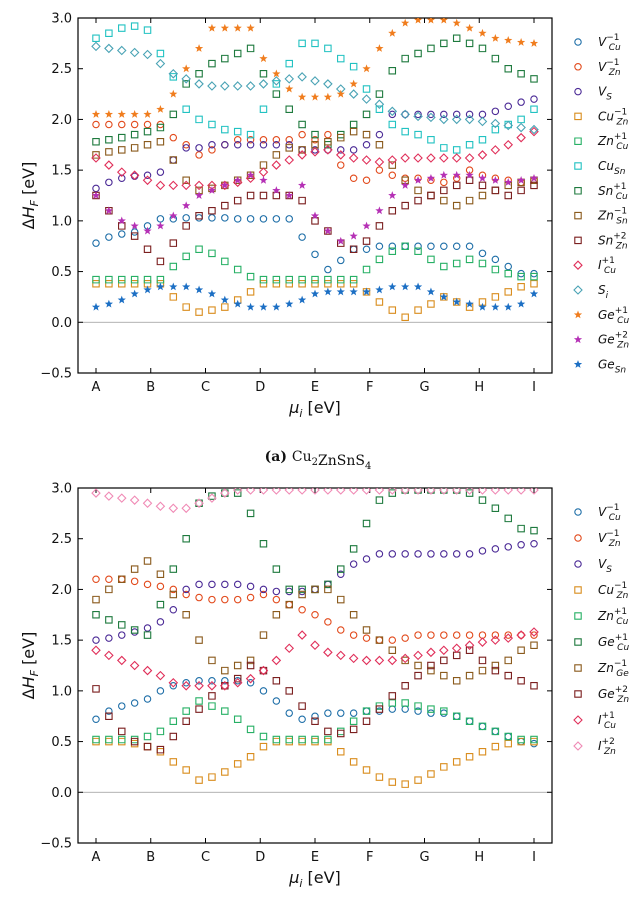 Image resolution: width=636 pixels, height=918 pixels. I want to click on y-tick-label: 1.5, so click(61, 641).